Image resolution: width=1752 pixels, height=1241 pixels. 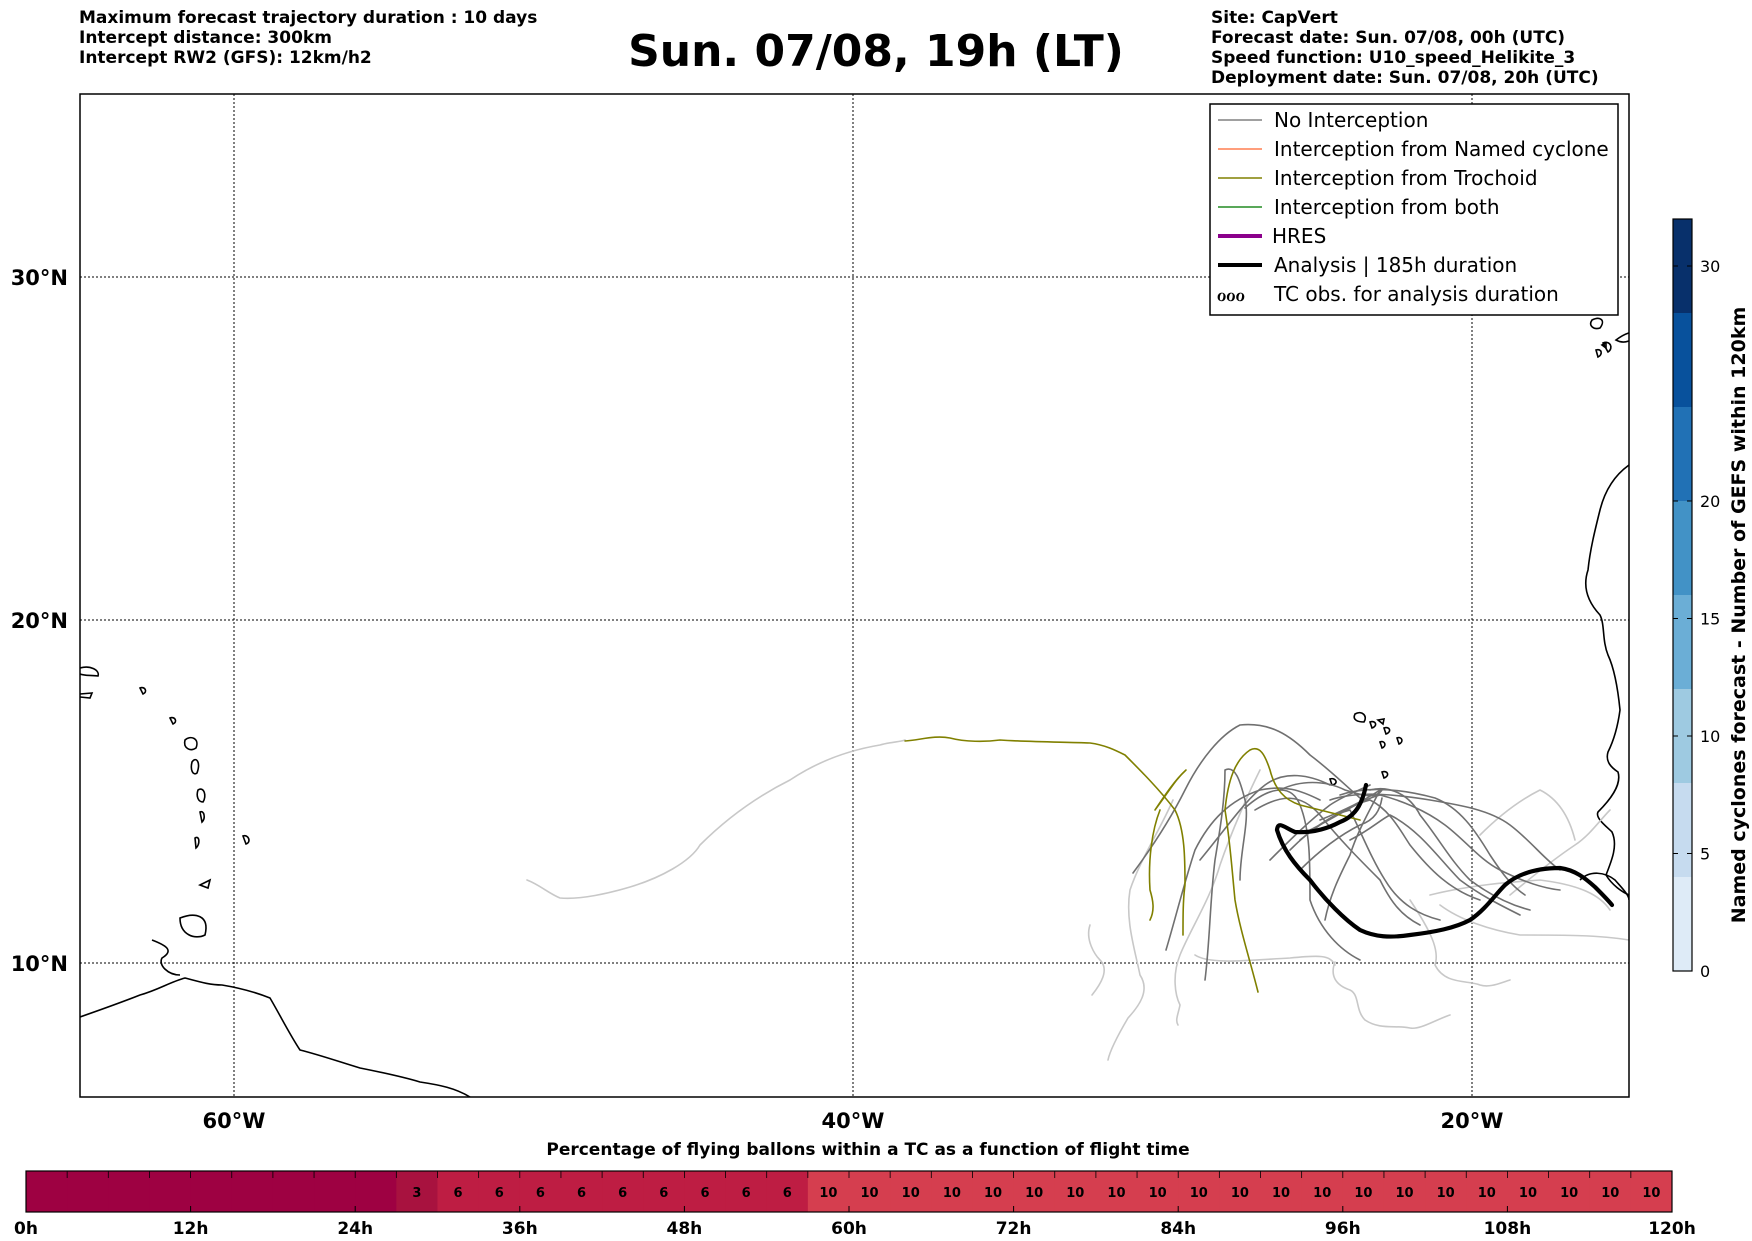 I want to click on bottom-bar-tick-label: 48h, so click(x=685, y=1229).